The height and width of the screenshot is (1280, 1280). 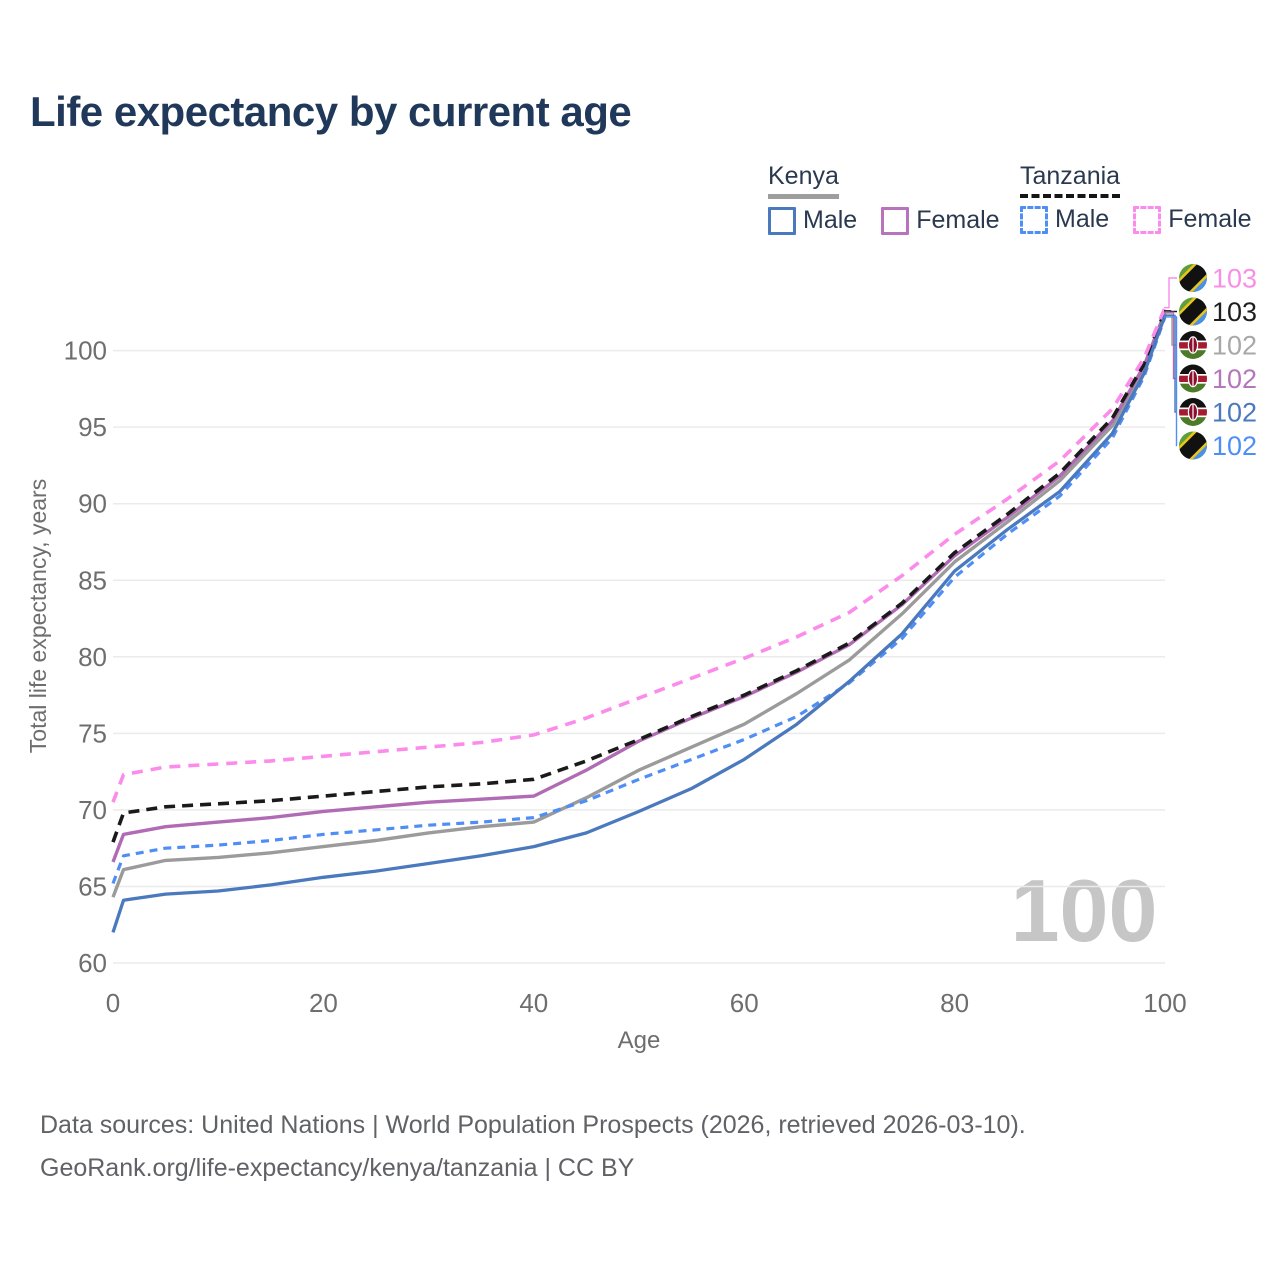 I want to click on x-axis-title: Age, so click(x=639, y=1040).